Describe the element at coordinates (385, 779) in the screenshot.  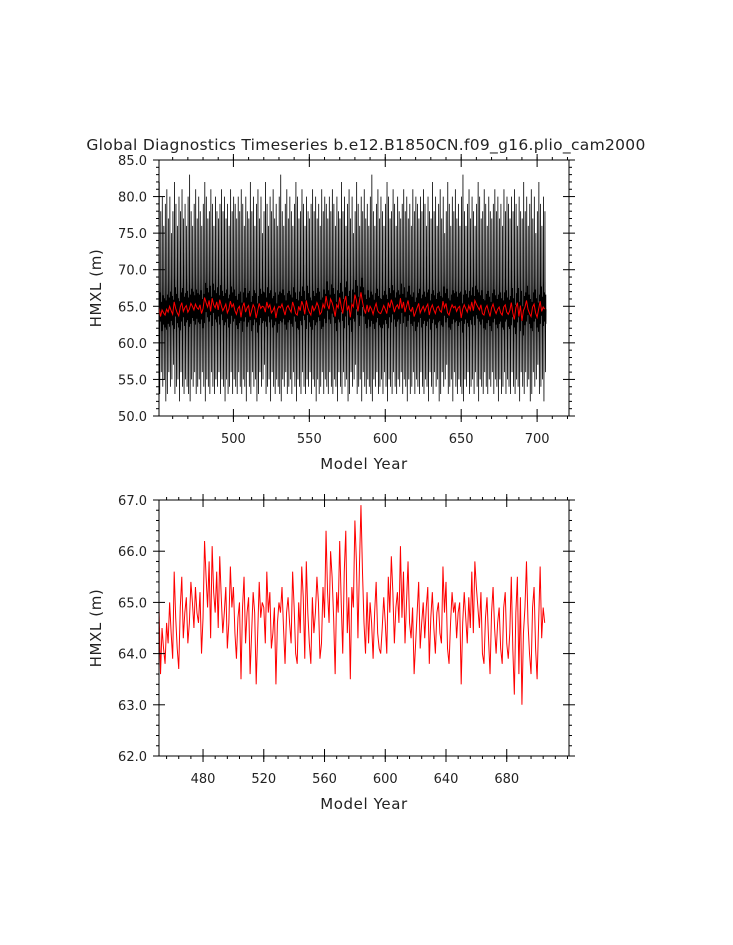
I see `bottom-x-tick-label: 600` at that location.